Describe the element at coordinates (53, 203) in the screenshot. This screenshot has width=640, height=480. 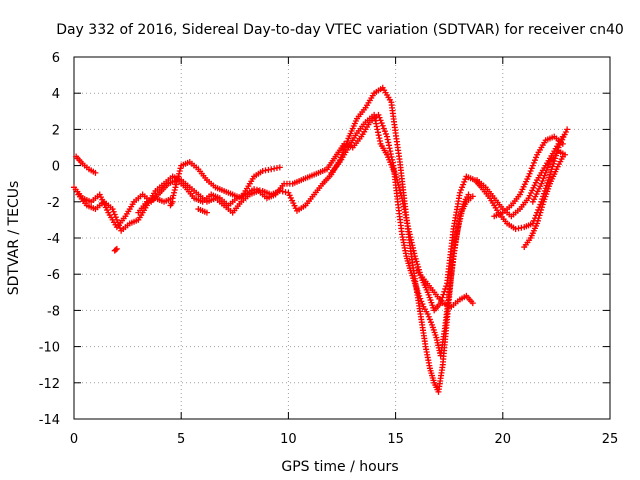
I see `y-tick-label: -2` at that location.